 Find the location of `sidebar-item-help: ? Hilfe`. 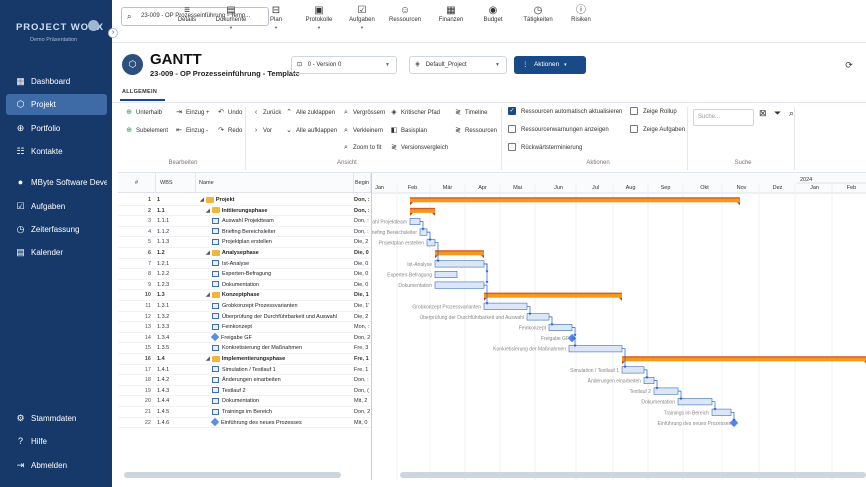

sidebar-item-help: ? Hilfe is located at coordinates (56, 441).